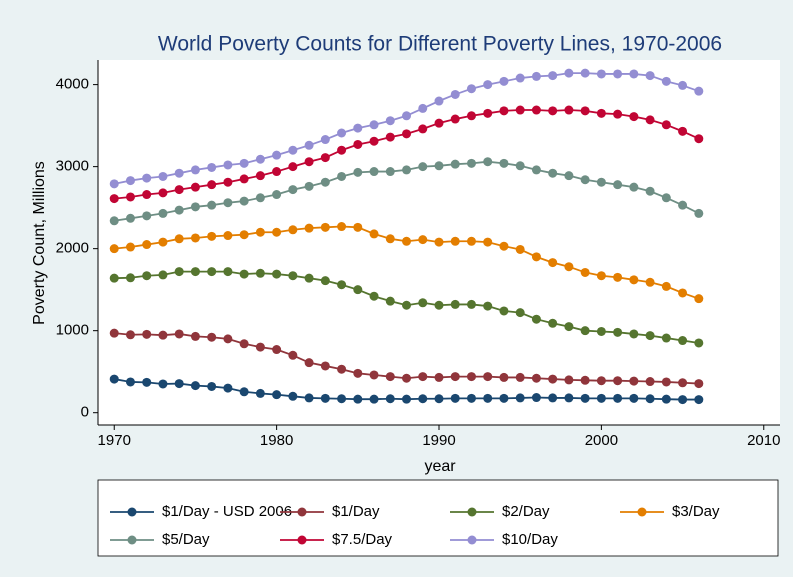 The image size is (793, 577). I want to click on y-tick-label: 0, so click(85, 412).